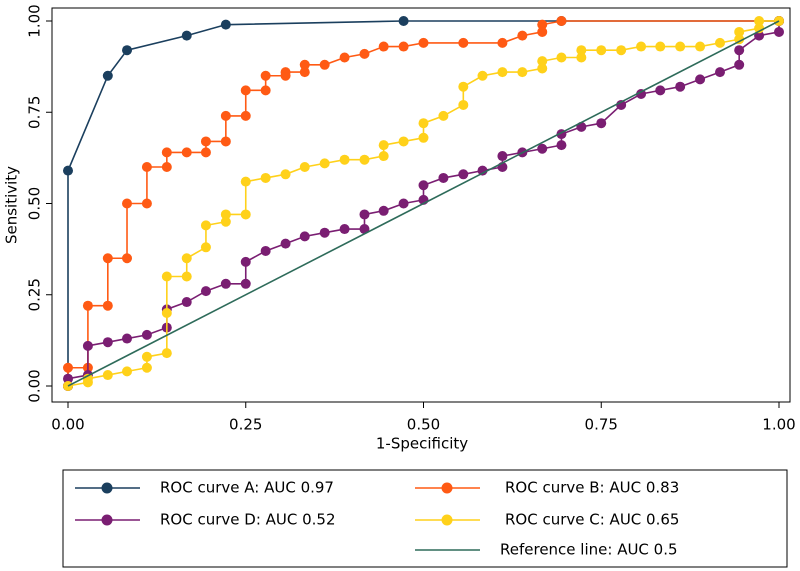  Describe the element at coordinates (247, 488) in the screenshot. I see `legend-label: ROC curve A: AUC 0.97` at that location.